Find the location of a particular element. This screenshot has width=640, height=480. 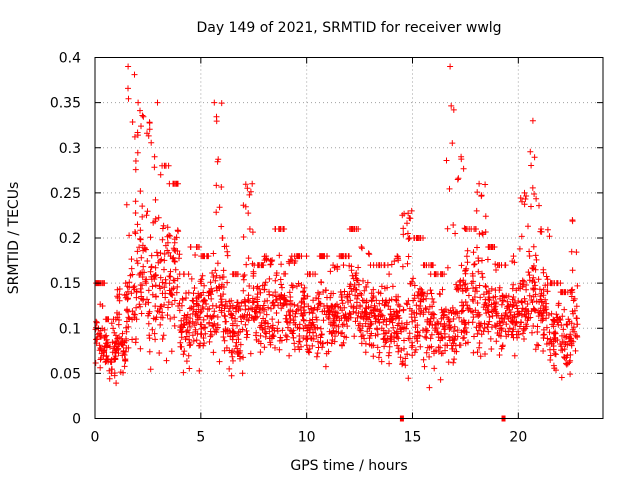

x-tick-label: 15 is located at coordinates (413, 438).